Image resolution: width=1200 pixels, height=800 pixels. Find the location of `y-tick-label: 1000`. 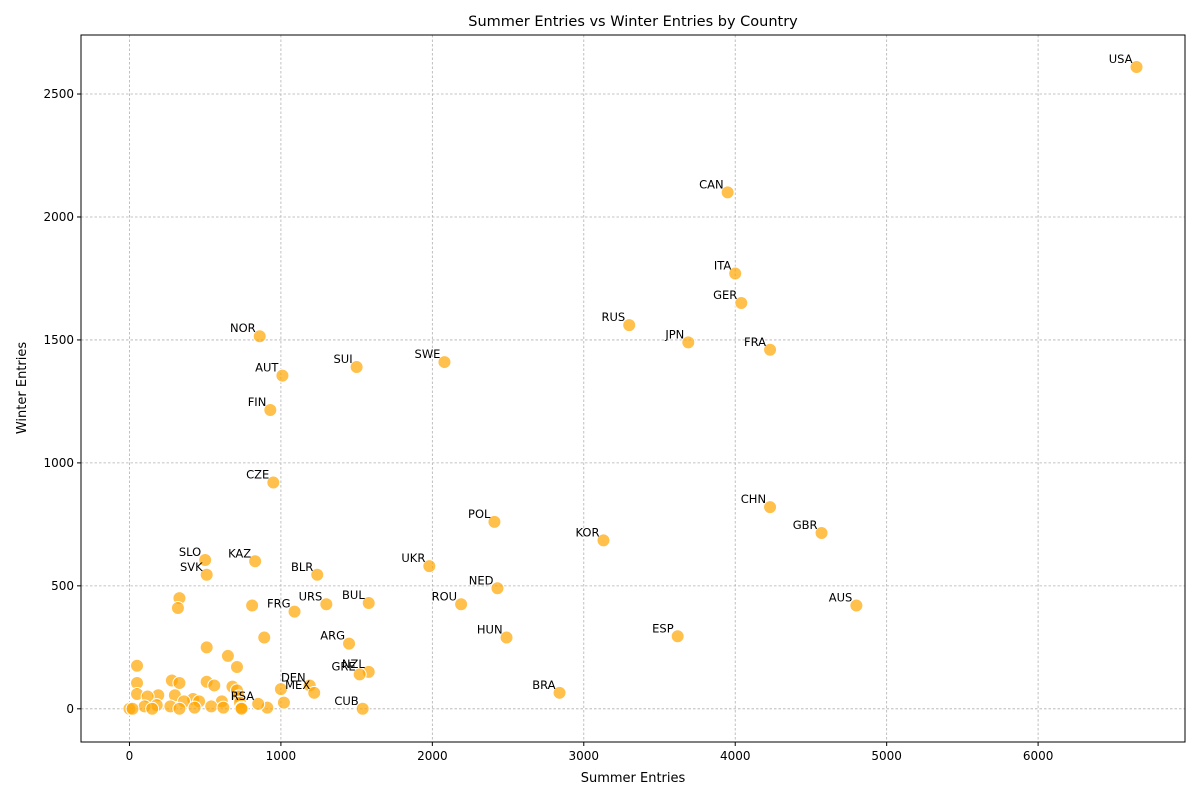

y-tick-label: 1000 is located at coordinates (58, 463).